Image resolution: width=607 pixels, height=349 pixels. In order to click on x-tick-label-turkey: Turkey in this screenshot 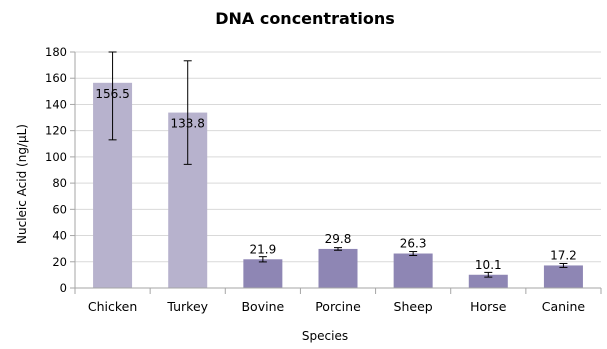, I will do `click(187, 306)`.